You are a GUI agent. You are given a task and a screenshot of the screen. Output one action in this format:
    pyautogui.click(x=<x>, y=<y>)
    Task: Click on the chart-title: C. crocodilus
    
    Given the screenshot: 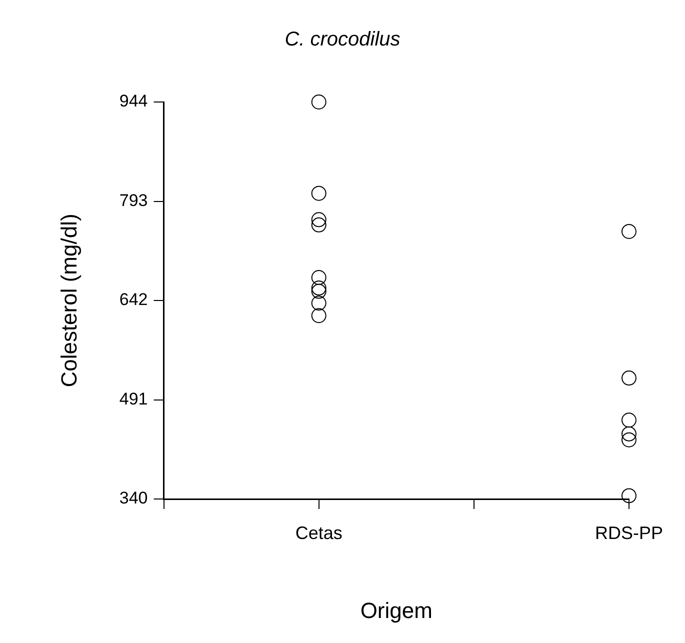 What is the action you would take?
    pyautogui.click(x=342, y=39)
    